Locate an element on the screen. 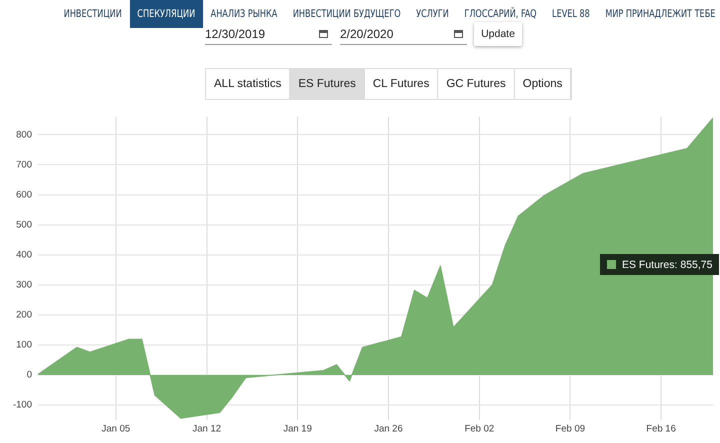 This screenshot has width=720, height=443. text: GC Futures is located at coordinates (476, 84).